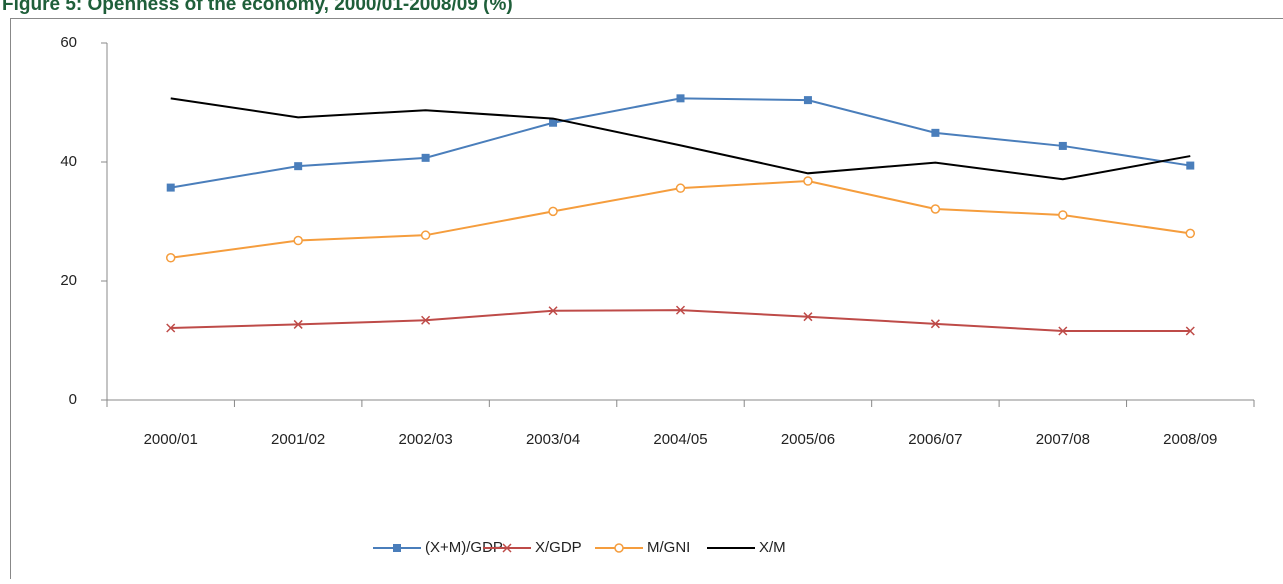 The height and width of the screenshot is (584, 1283). Describe the element at coordinates (73, 399) in the screenshot. I see `y-tick-label: 0` at that location.